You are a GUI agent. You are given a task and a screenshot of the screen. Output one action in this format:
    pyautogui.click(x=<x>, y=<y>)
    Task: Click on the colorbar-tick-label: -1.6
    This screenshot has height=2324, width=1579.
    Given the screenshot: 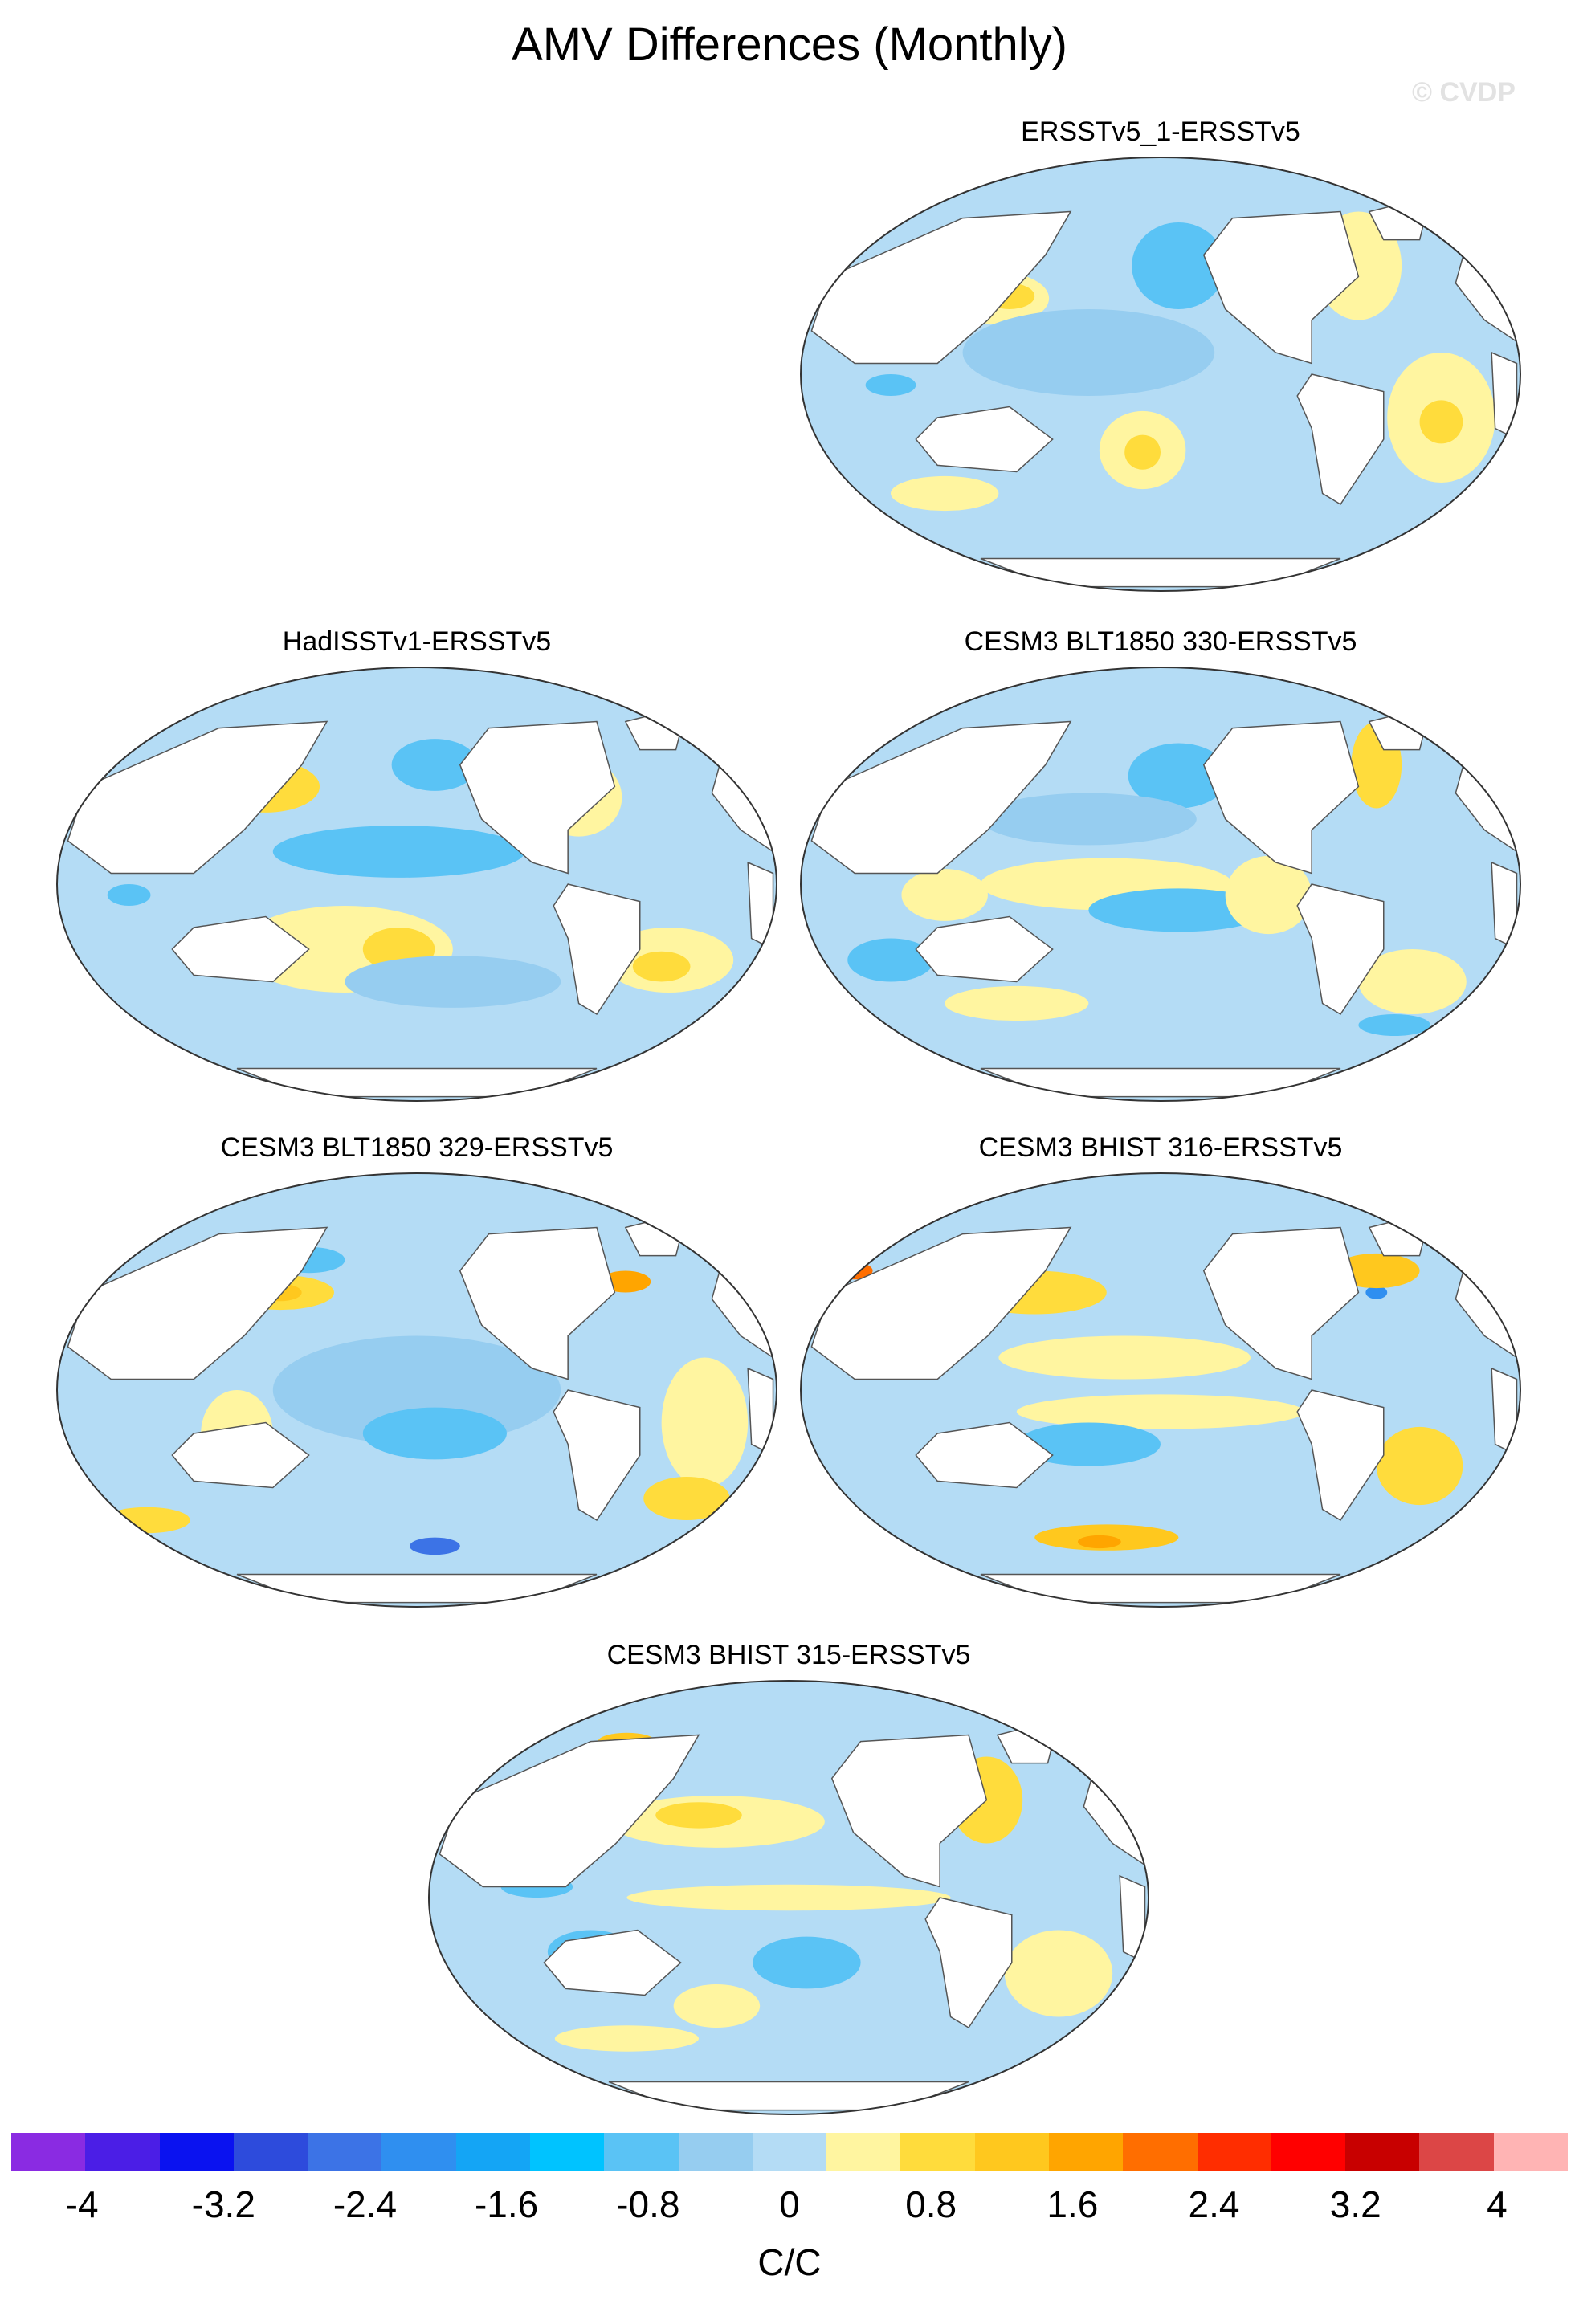 What is the action you would take?
    pyautogui.click(x=506, y=2204)
    